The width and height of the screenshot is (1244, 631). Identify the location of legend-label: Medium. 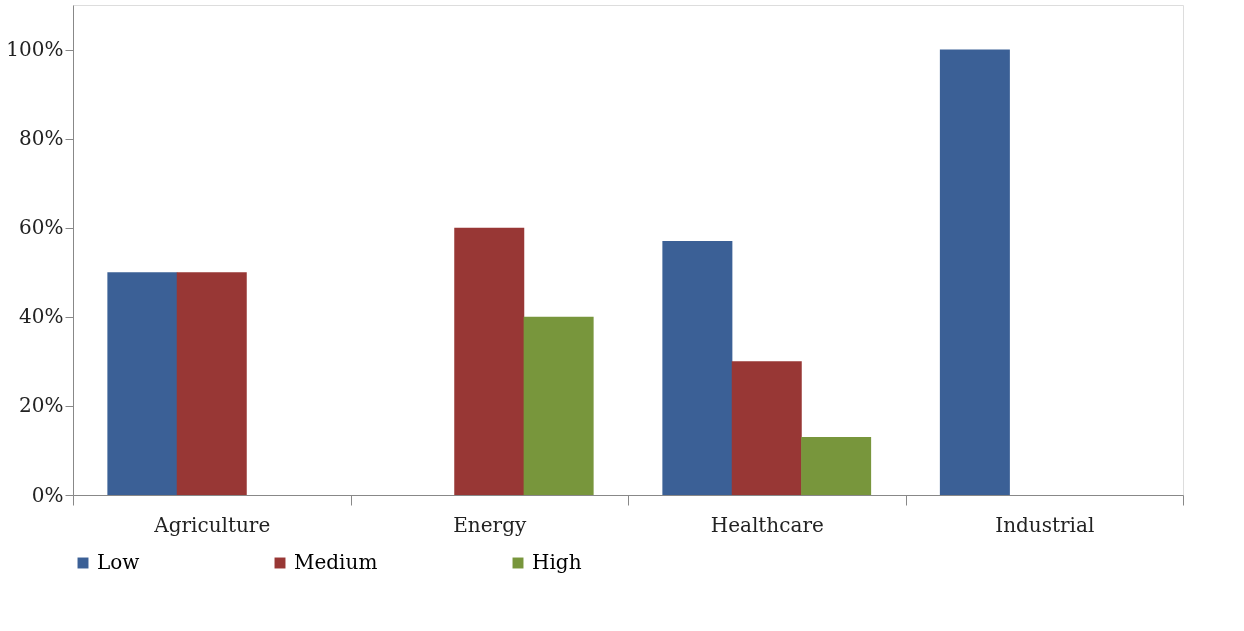
(336, 562).